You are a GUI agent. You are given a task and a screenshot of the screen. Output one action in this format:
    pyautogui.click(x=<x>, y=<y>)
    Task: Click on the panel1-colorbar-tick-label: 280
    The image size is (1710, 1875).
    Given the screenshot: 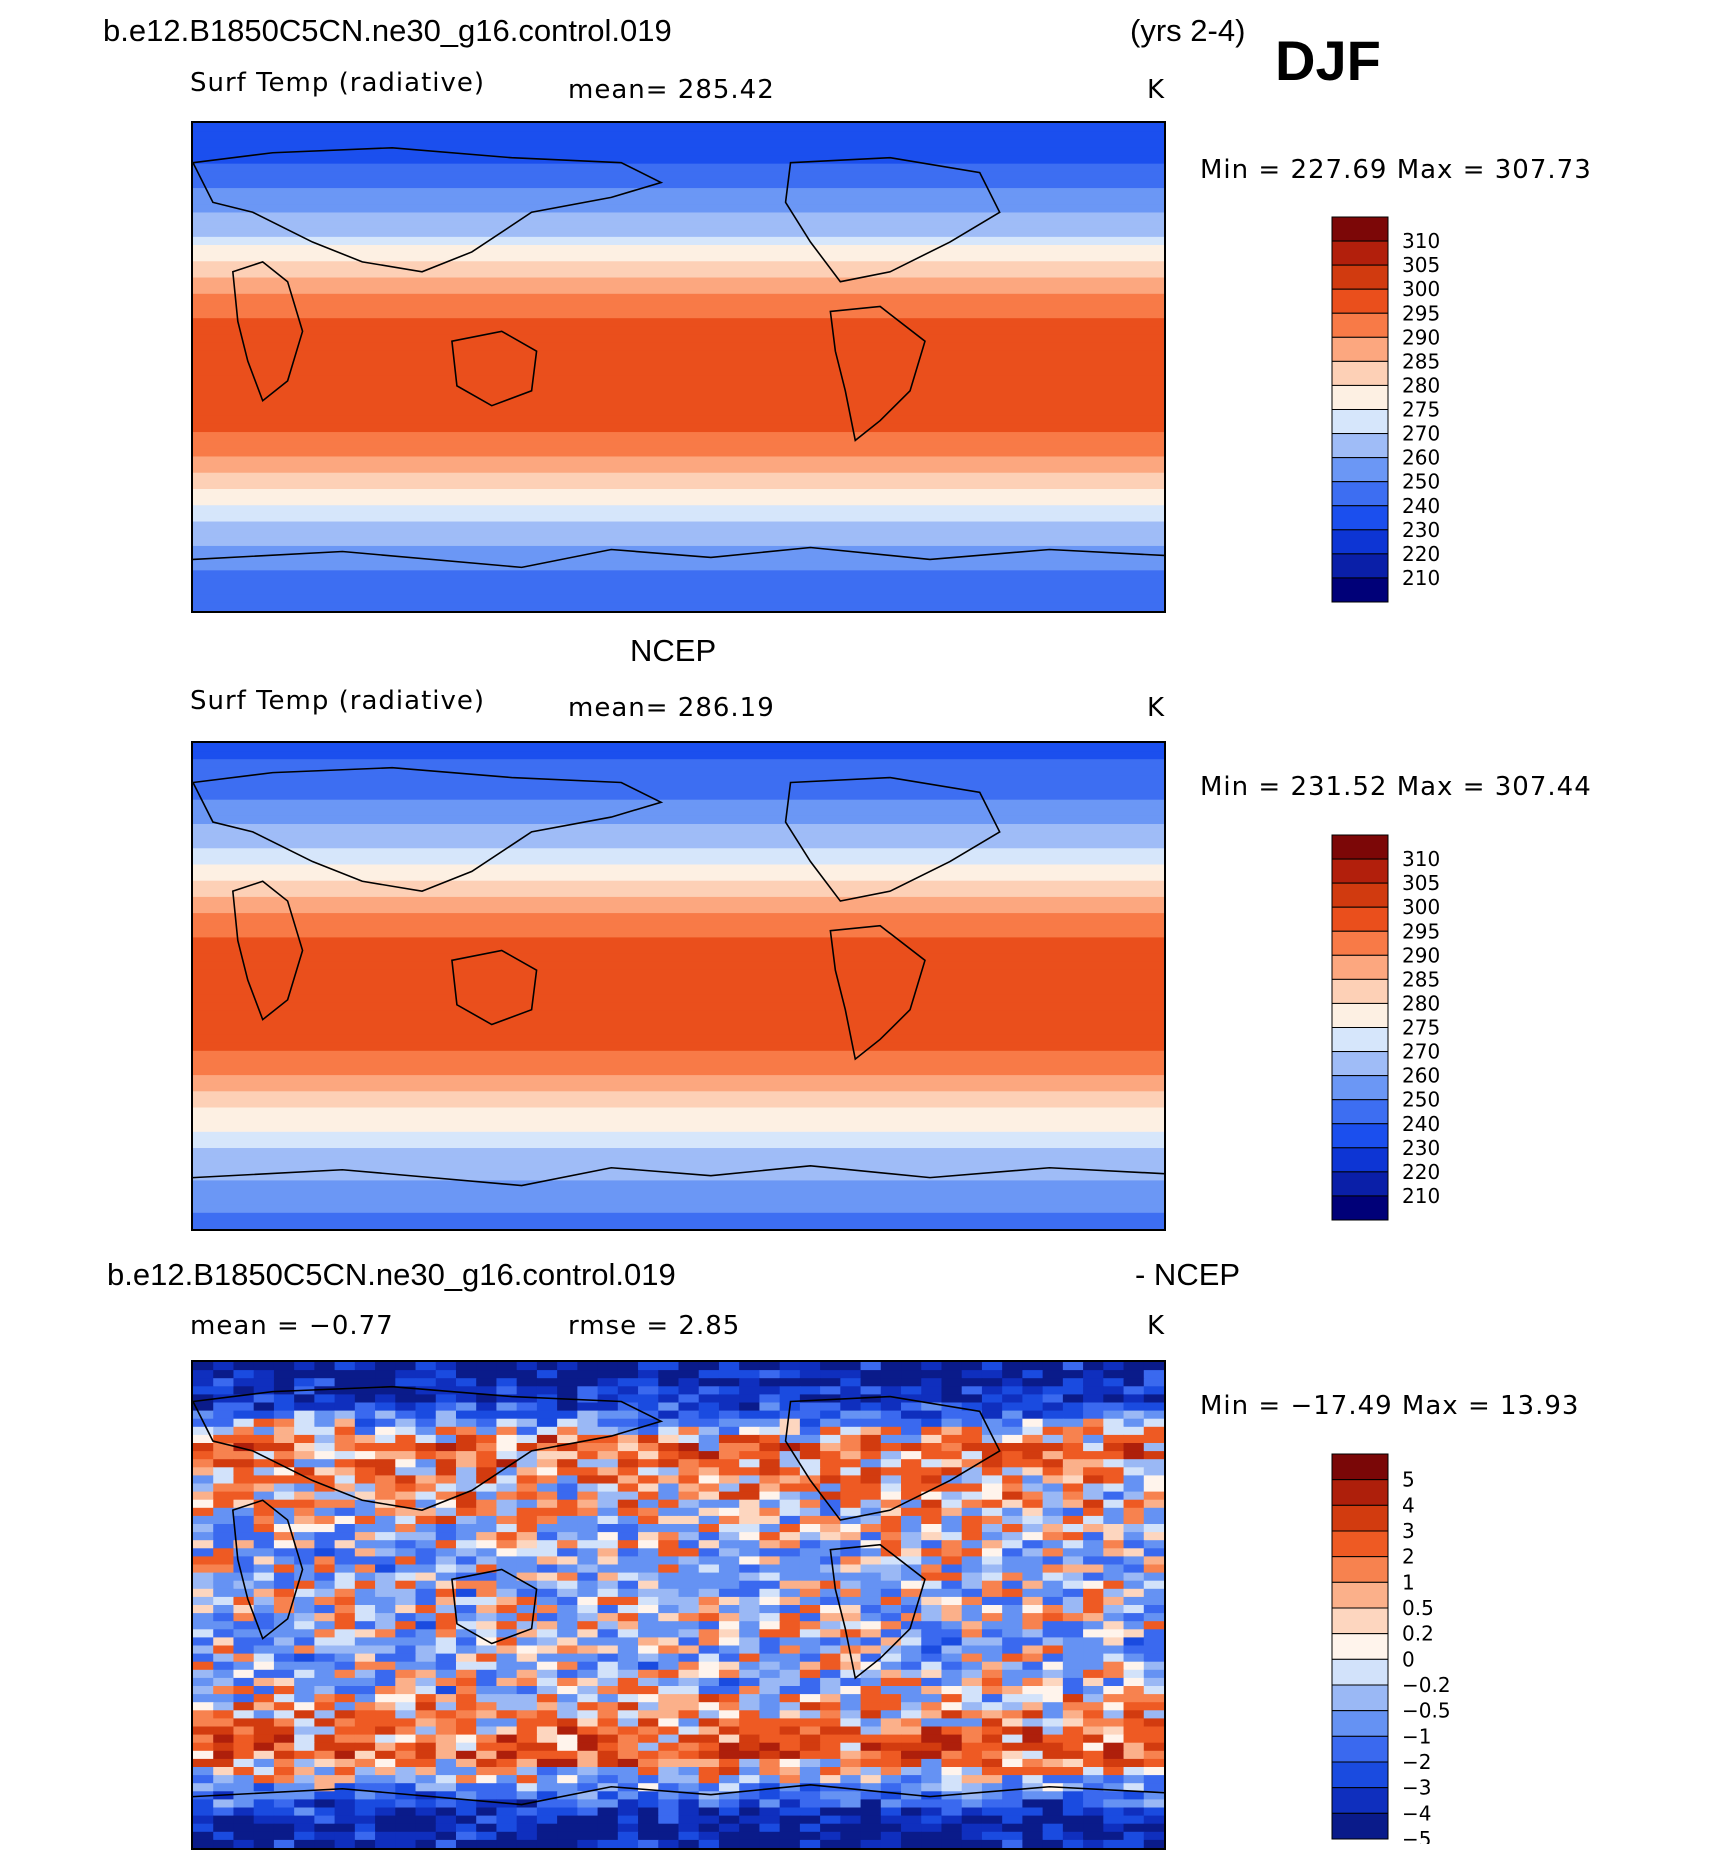 What is the action you would take?
    pyautogui.click(x=1421, y=385)
    